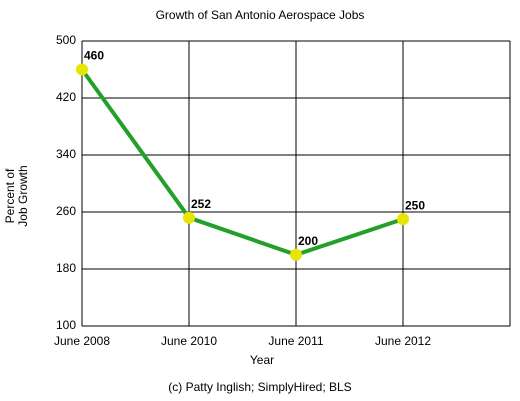  Describe the element at coordinates (66, 211) in the screenshot. I see `y-tick-label: 260` at that location.